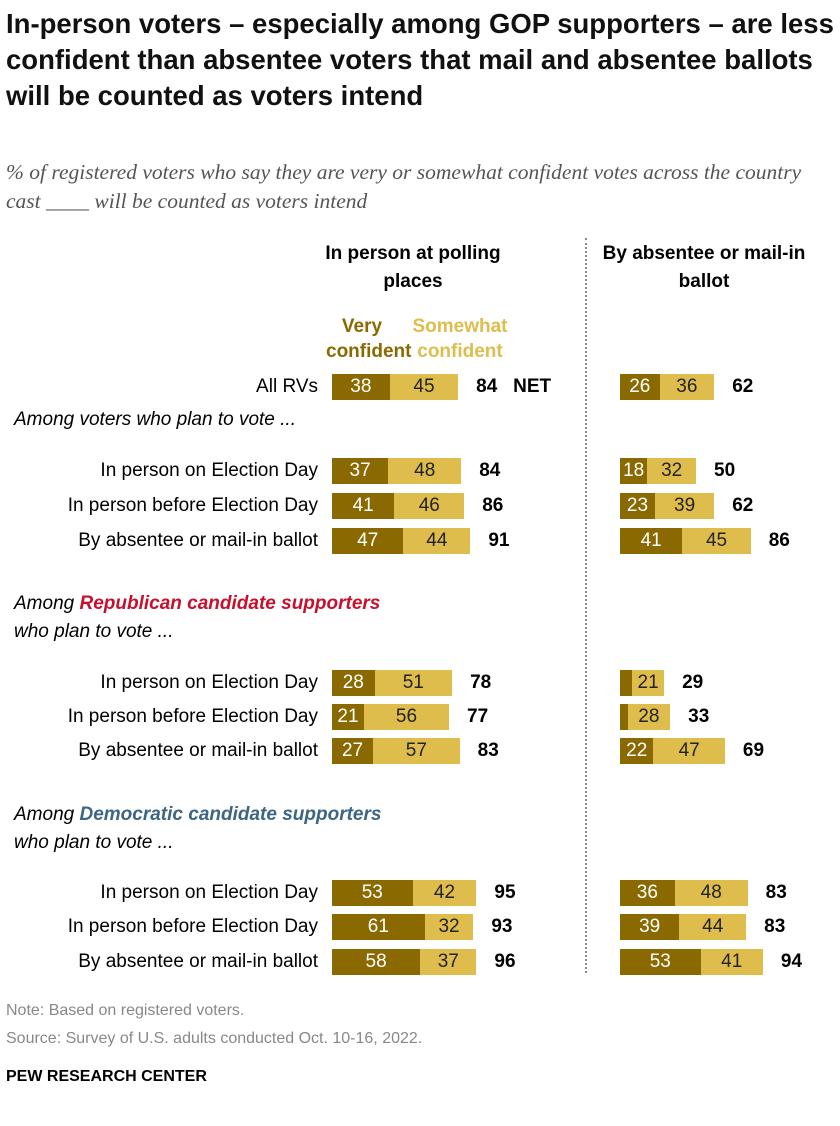  What do you see at coordinates (481, 682) in the screenshot?
I see `net-value: 78` at bounding box center [481, 682].